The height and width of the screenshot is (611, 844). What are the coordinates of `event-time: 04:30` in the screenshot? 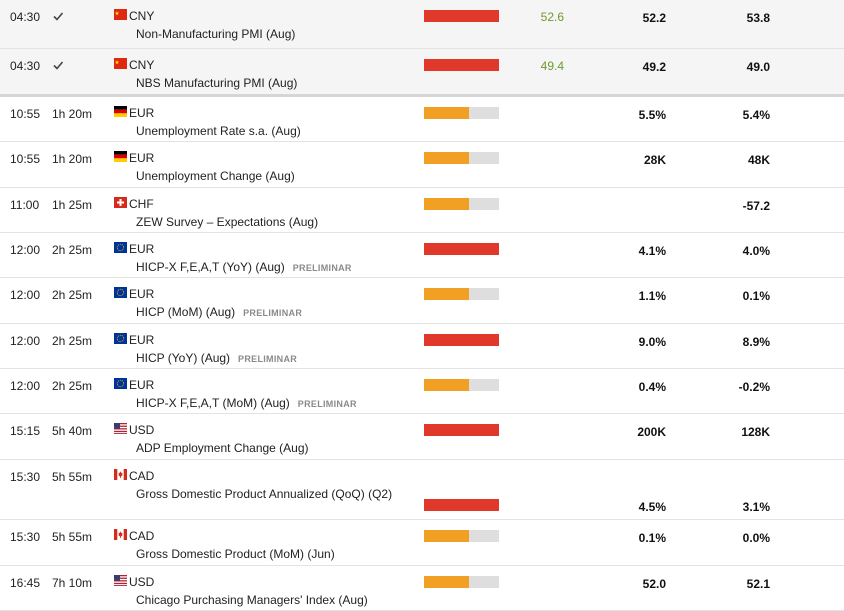 It's located at (25, 66).